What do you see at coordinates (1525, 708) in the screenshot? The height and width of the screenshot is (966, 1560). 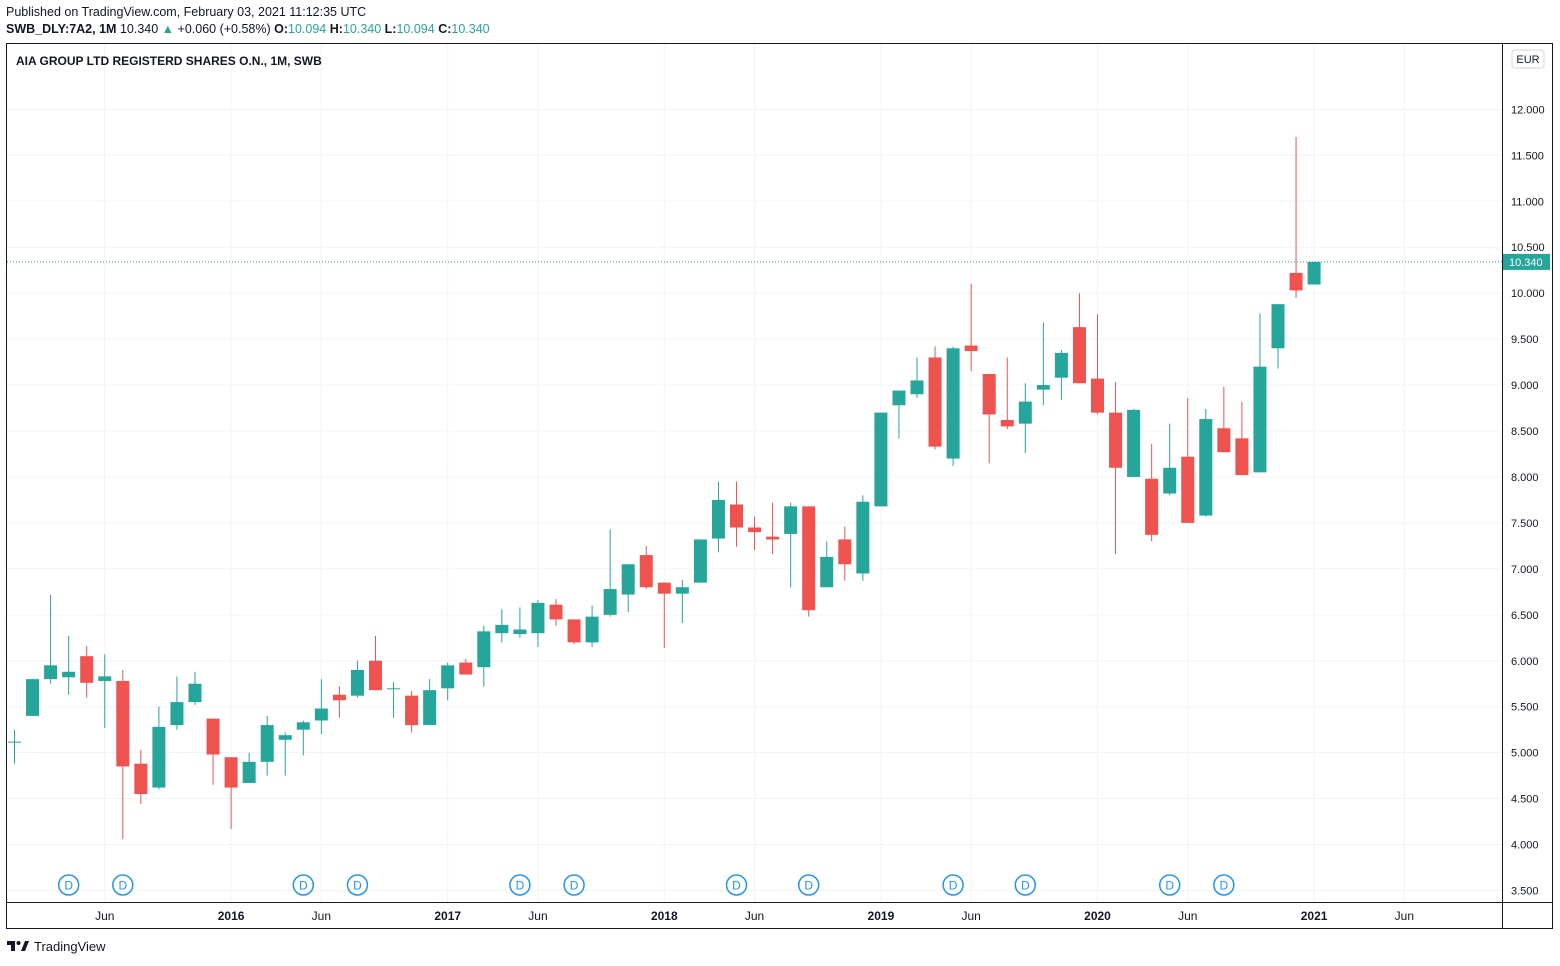 I see `y-tick-label: 5.500` at bounding box center [1525, 708].